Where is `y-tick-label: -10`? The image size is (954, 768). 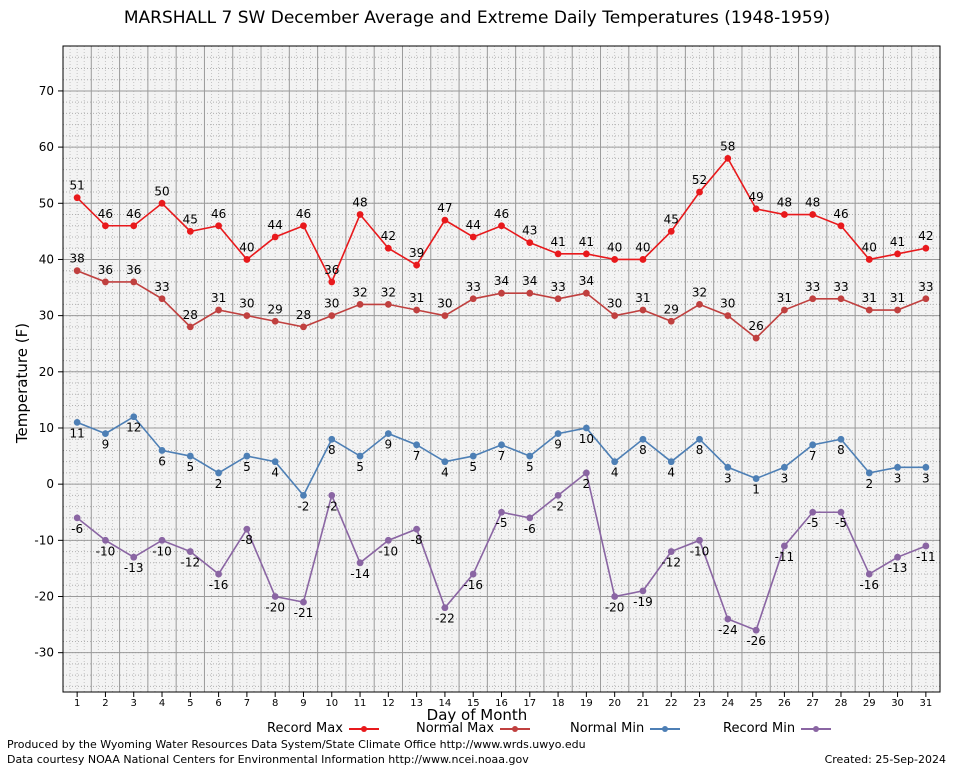
y-tick-label: -10 is located at coordinates (44, 540).